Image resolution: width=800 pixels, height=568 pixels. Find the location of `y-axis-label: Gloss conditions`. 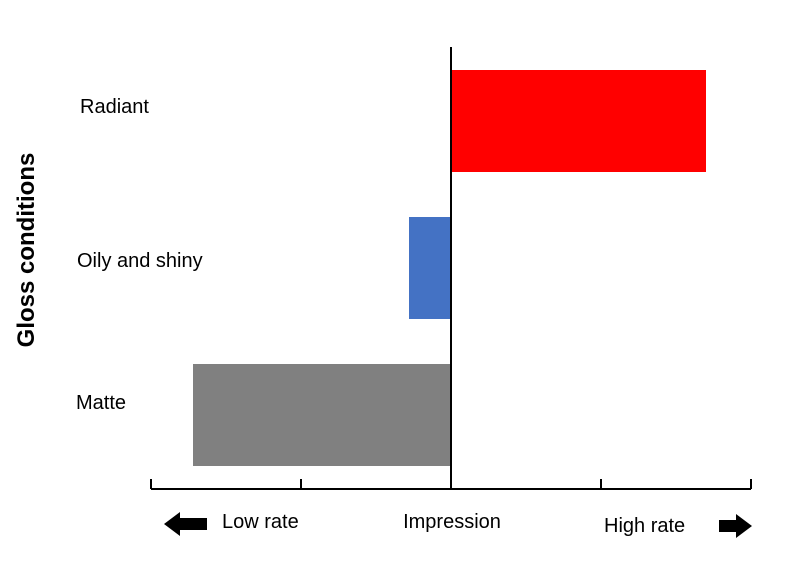

y-axis-label: Gloss conditions is located at coordinates (26, 250).